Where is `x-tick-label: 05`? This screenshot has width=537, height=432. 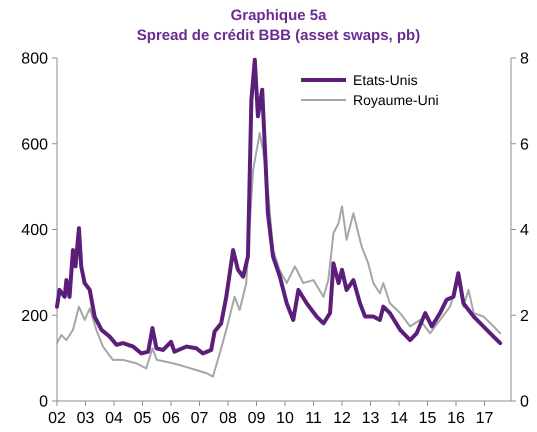
x-tick-label: 05 is located at coordinates (143, 418).